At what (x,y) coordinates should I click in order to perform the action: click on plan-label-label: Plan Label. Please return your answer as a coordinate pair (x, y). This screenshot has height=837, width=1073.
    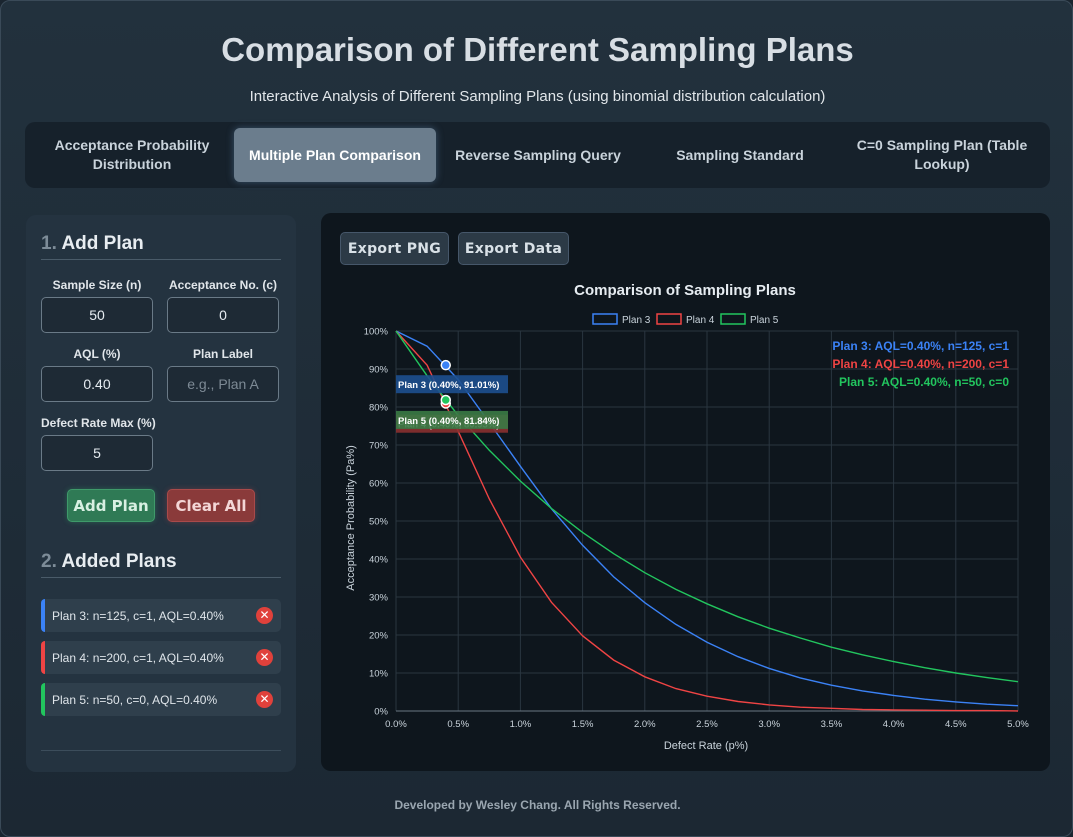
    Looking at the image, I should click on (223, 354).